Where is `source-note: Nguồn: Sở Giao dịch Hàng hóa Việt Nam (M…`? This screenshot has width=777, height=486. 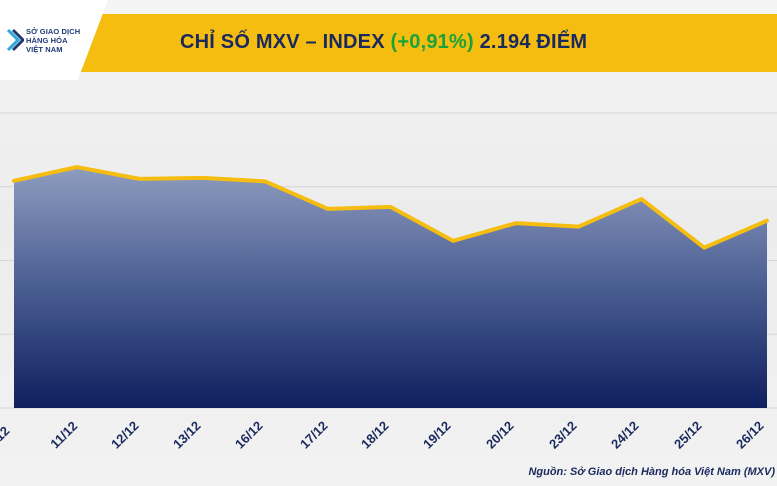 source-note: Nguồn: Sở Giao dịch Hàng hóa Việt Nam (M… is located at coordinates (651, 472).